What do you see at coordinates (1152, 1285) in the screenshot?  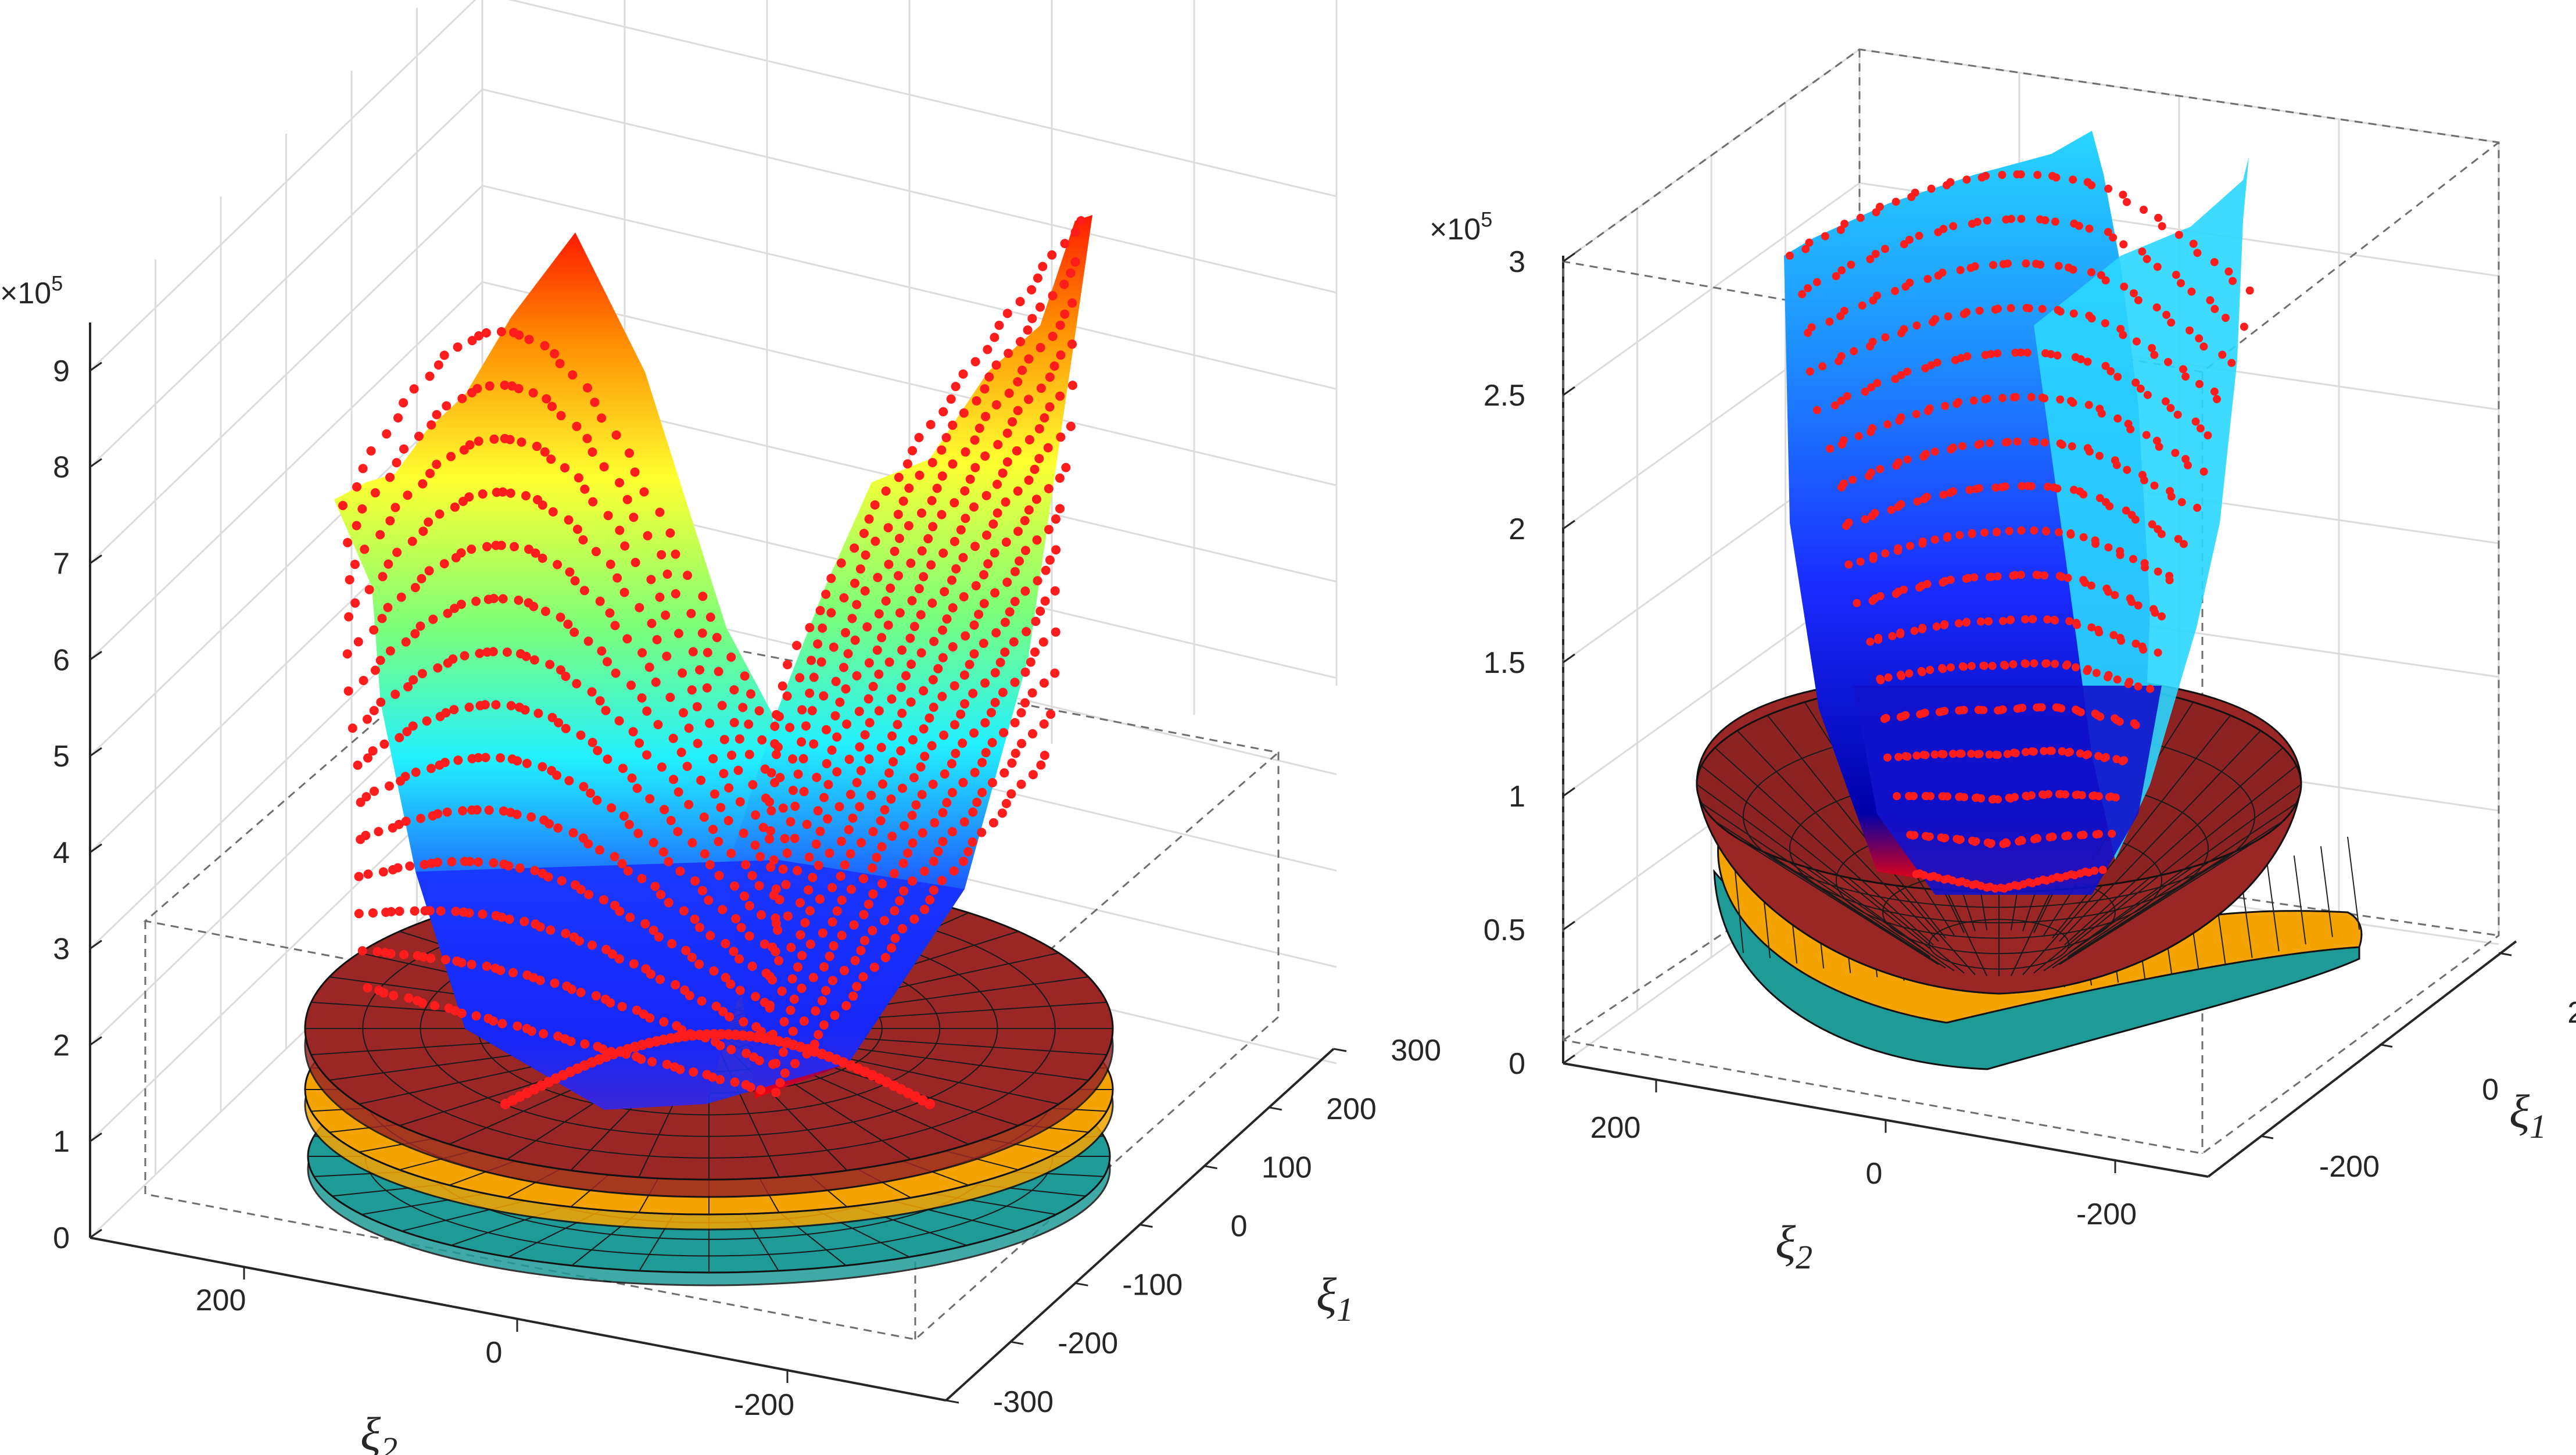 I see `left-xi1-tick-label-4: -100` at bounding box center [1152, 1285].